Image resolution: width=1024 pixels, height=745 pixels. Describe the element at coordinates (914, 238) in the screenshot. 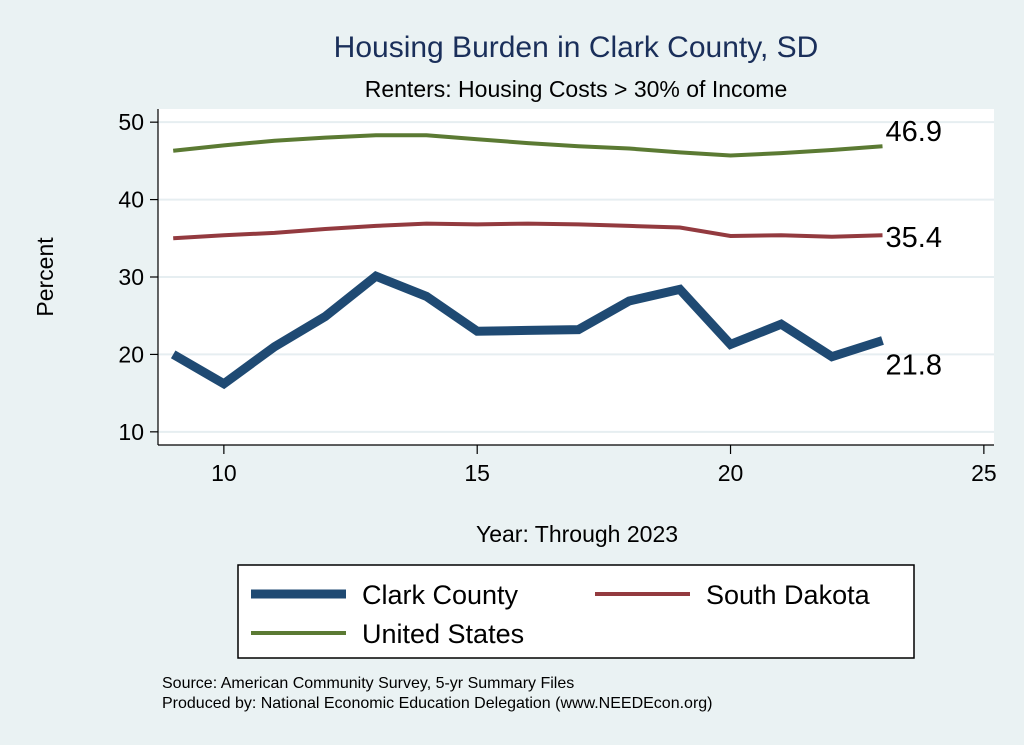

I see `end-label: 35.4` at that location.